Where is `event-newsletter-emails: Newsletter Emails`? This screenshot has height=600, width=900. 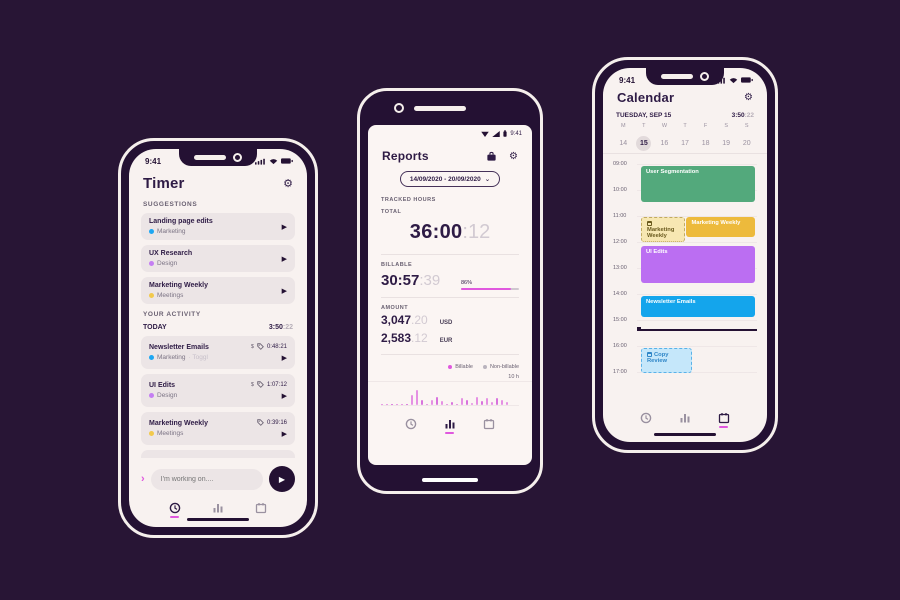 event-newsletter-emails: Newsletter Emails is located at coordinates (698, 306).